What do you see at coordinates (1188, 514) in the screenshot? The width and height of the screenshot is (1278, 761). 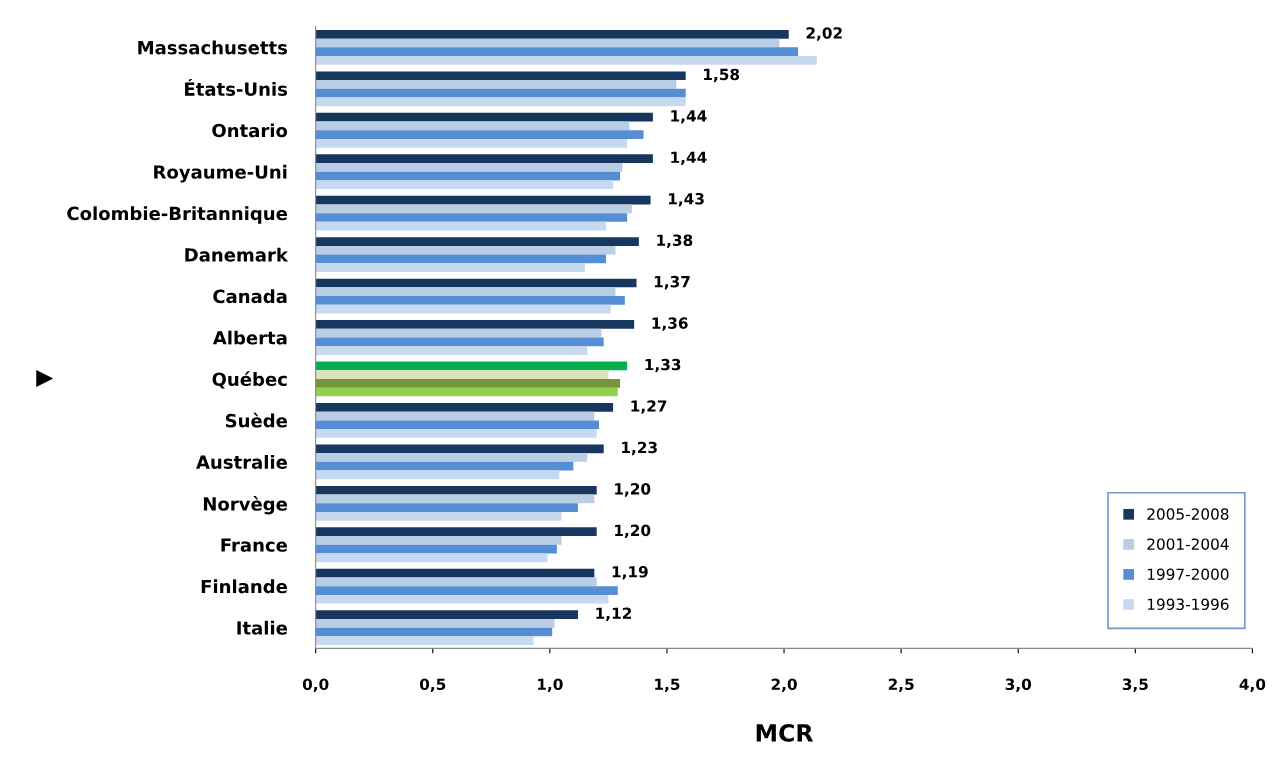 I see `legend-label: 2005-2008` at bounding box center [1188, 514].